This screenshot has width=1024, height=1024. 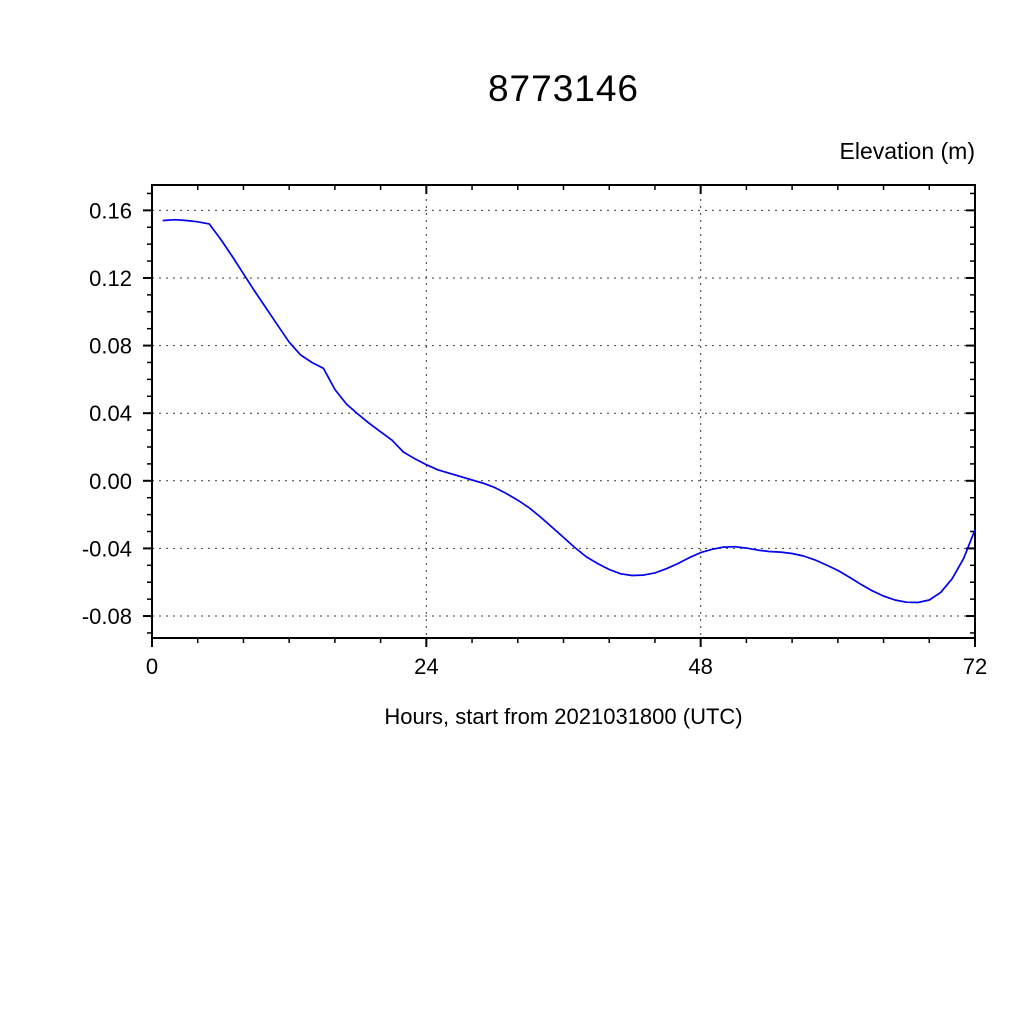 What do you see at coordinates (110, 346) in the screenshot?
I see `y-tick-label: 0.08` at bounding box center [110, 346].